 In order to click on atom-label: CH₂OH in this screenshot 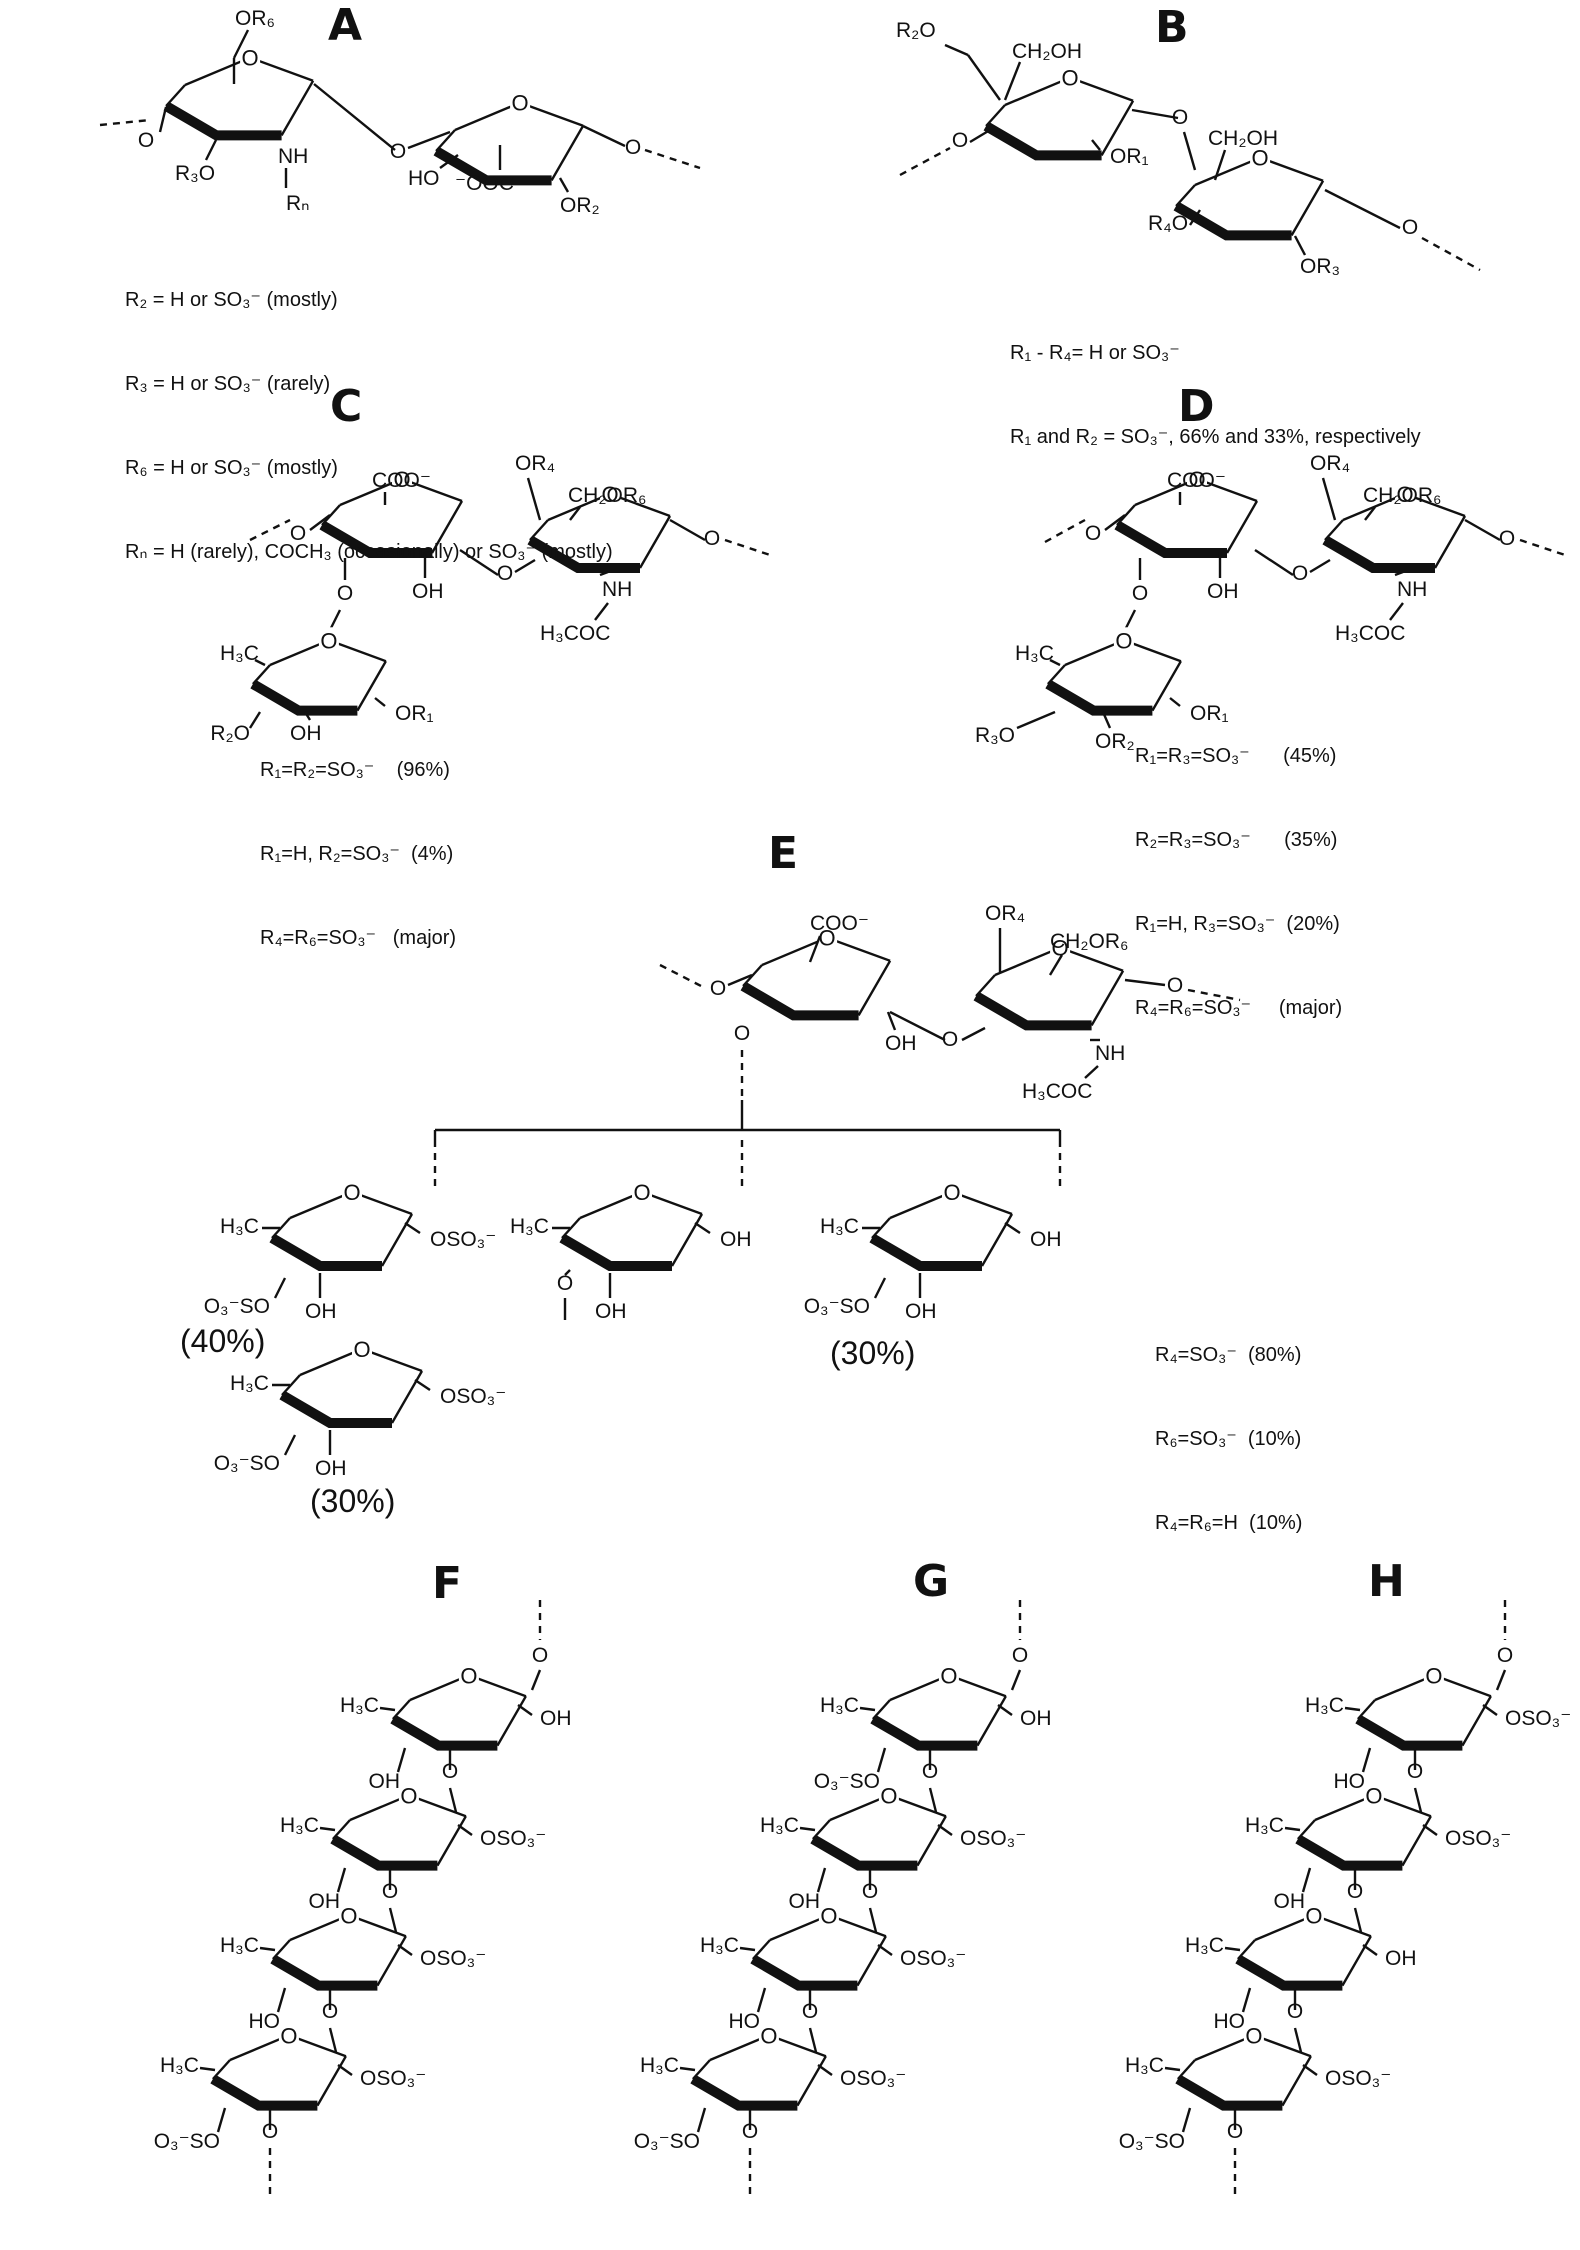, I will do `click(1047, 51)`.